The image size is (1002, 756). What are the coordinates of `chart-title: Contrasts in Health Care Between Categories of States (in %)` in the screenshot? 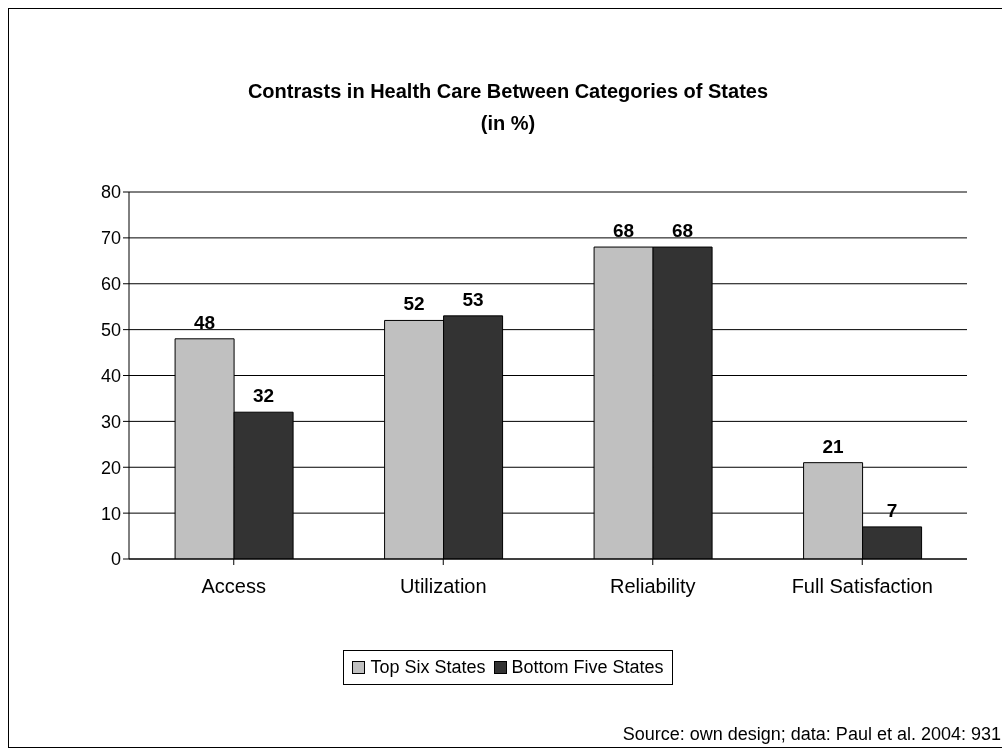 It's located at (508, 107).